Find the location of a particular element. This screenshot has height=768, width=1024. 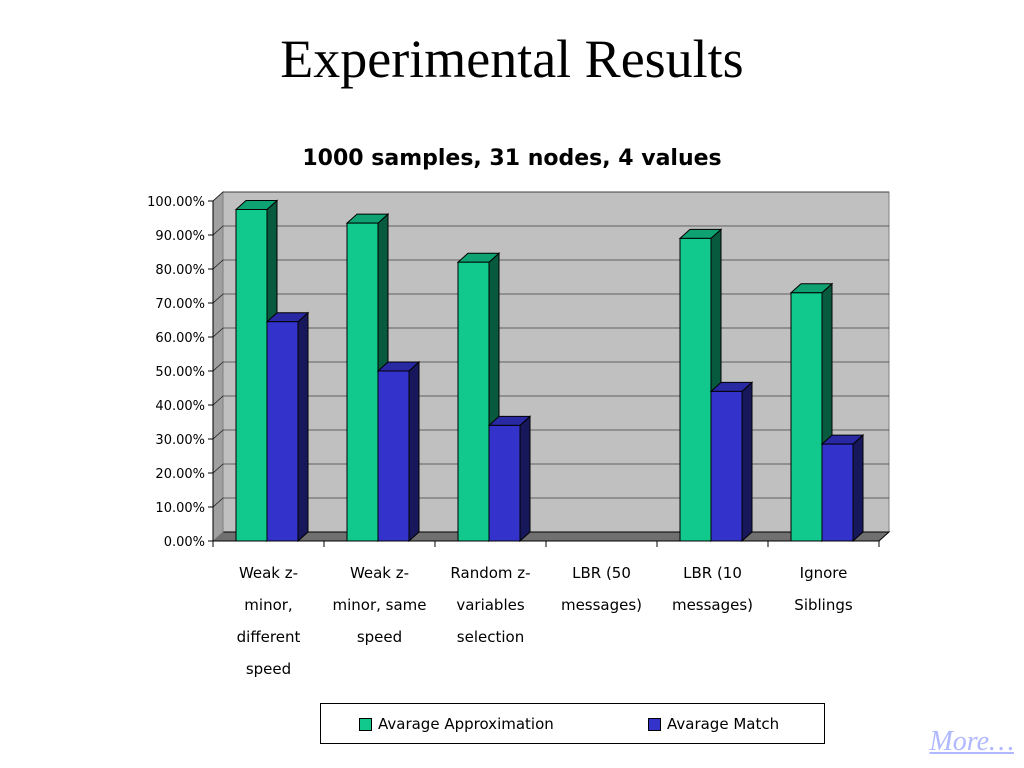

x-category-label: LBR (10 messages) is located at coordinates (713, 589).